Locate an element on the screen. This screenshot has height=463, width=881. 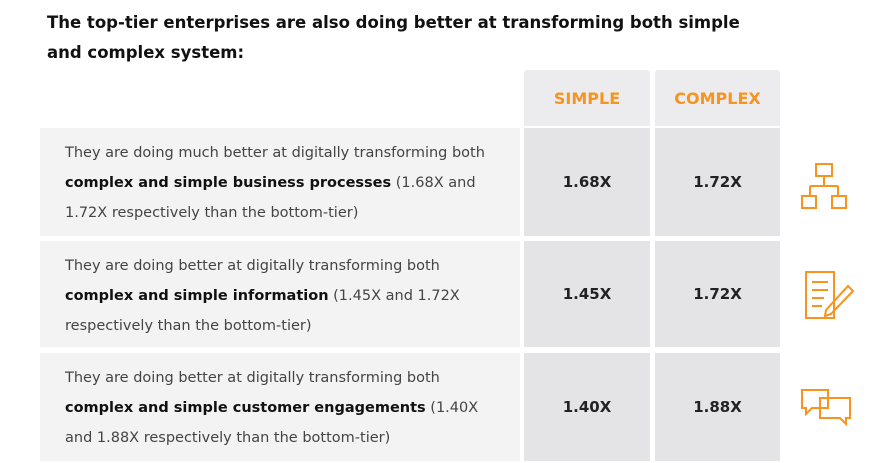
process-icon is located at coordinates (824, 186).